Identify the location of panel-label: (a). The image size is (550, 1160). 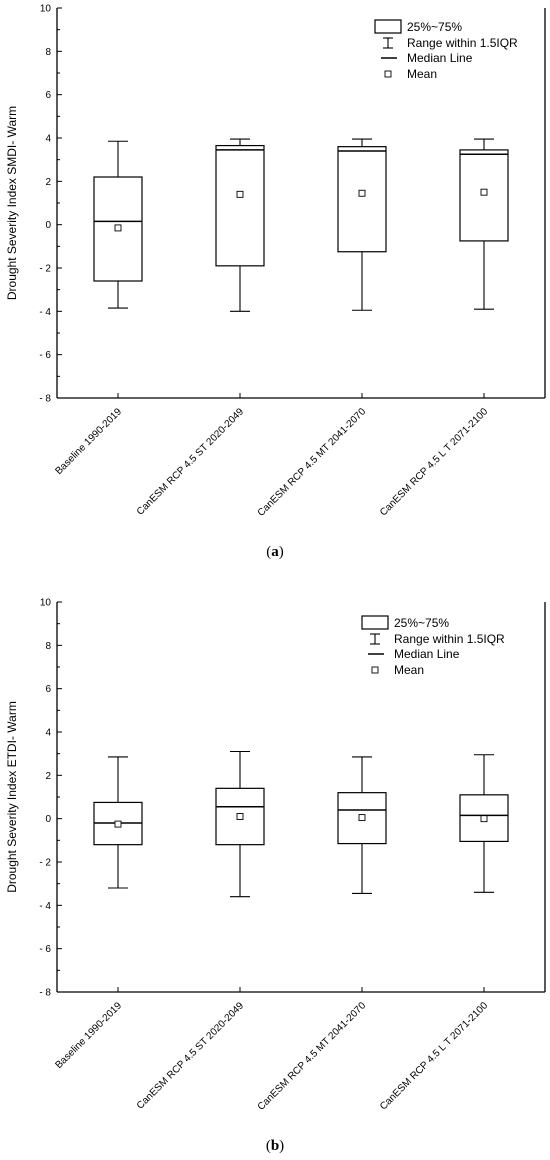
(275, 552).